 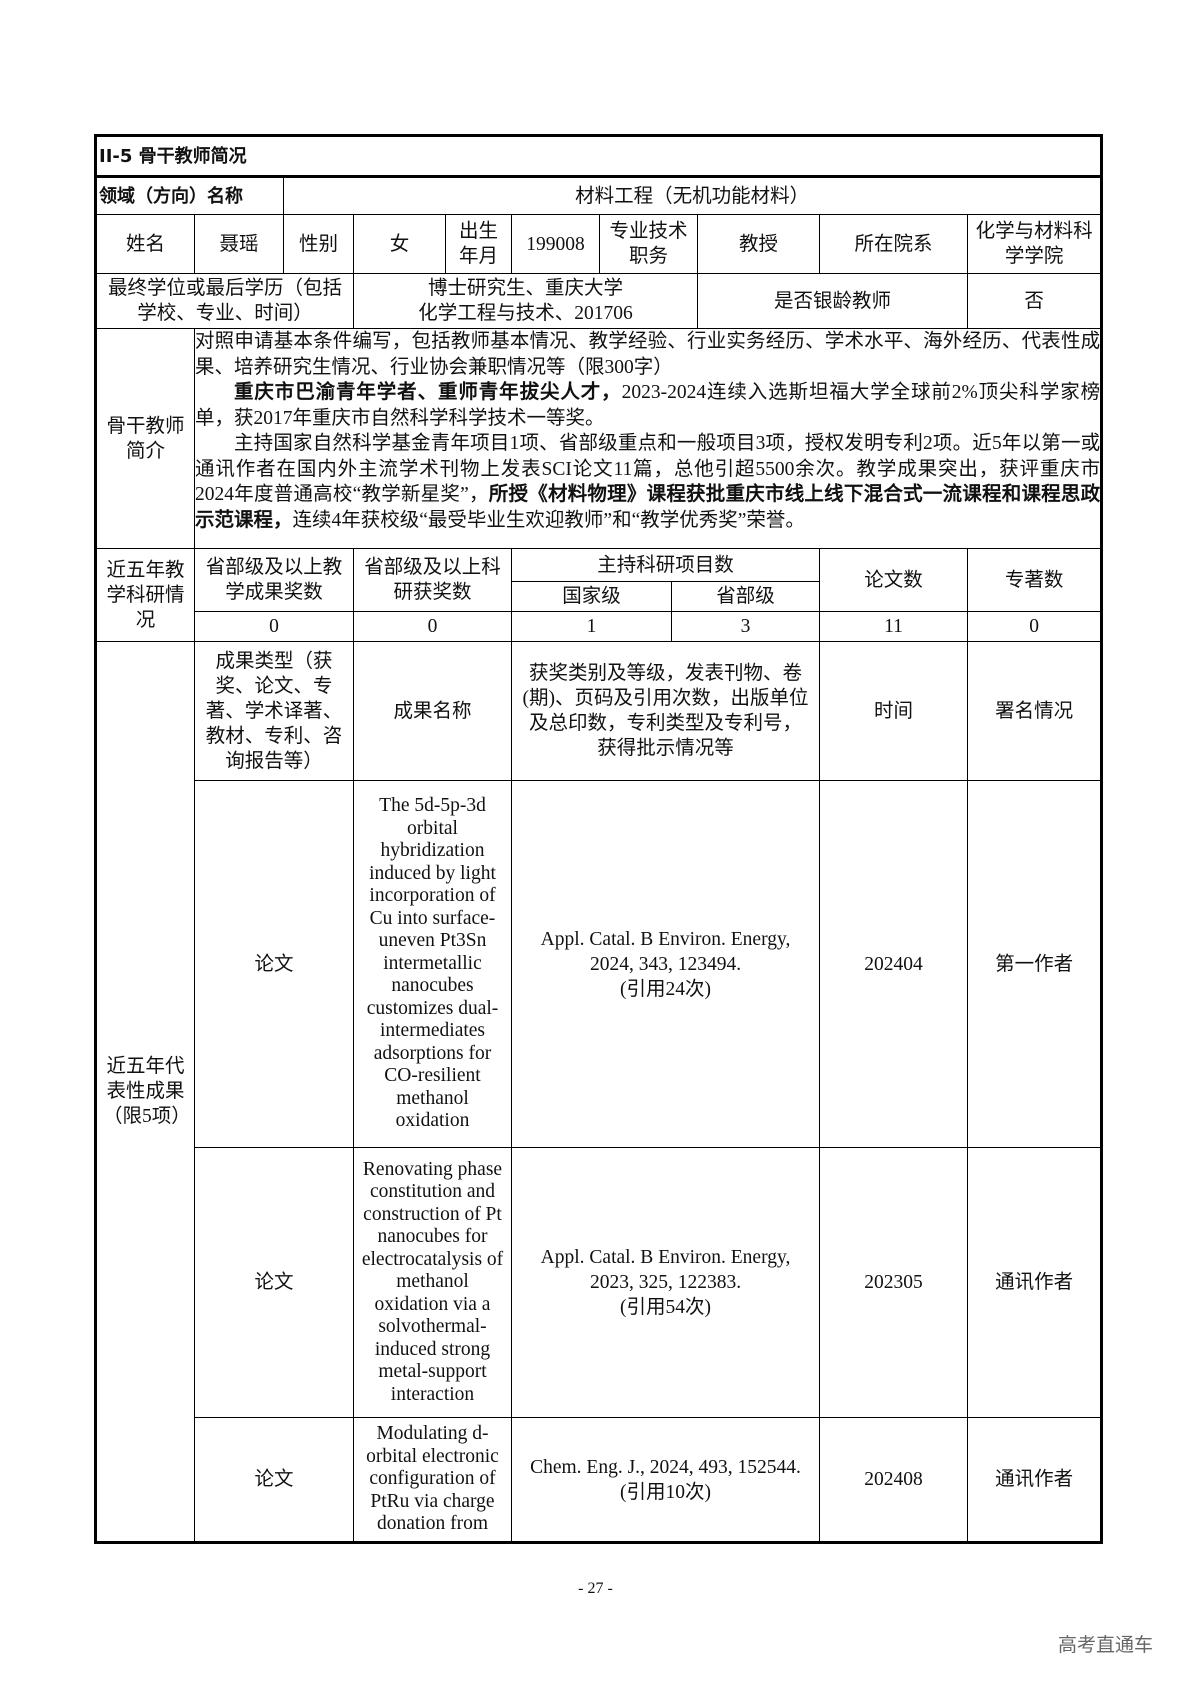 What do you see at coordinates (893, 1480) in the screenshot?
I see `result-time: 202408` at bounding box center [893, 1480].